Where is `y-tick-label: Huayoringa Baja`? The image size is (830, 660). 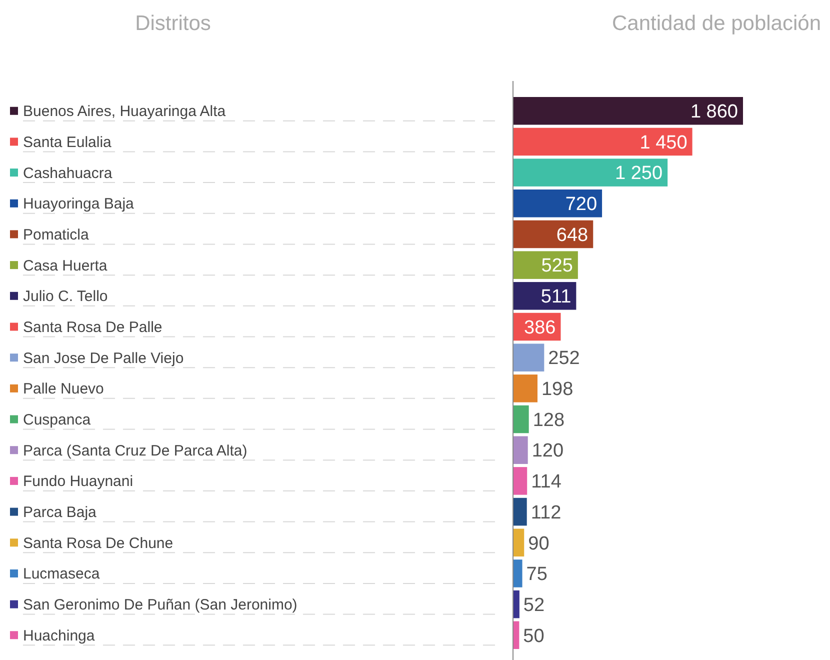 y-tick-label: Huayoringa Baja is located at coordinates (79, 204).